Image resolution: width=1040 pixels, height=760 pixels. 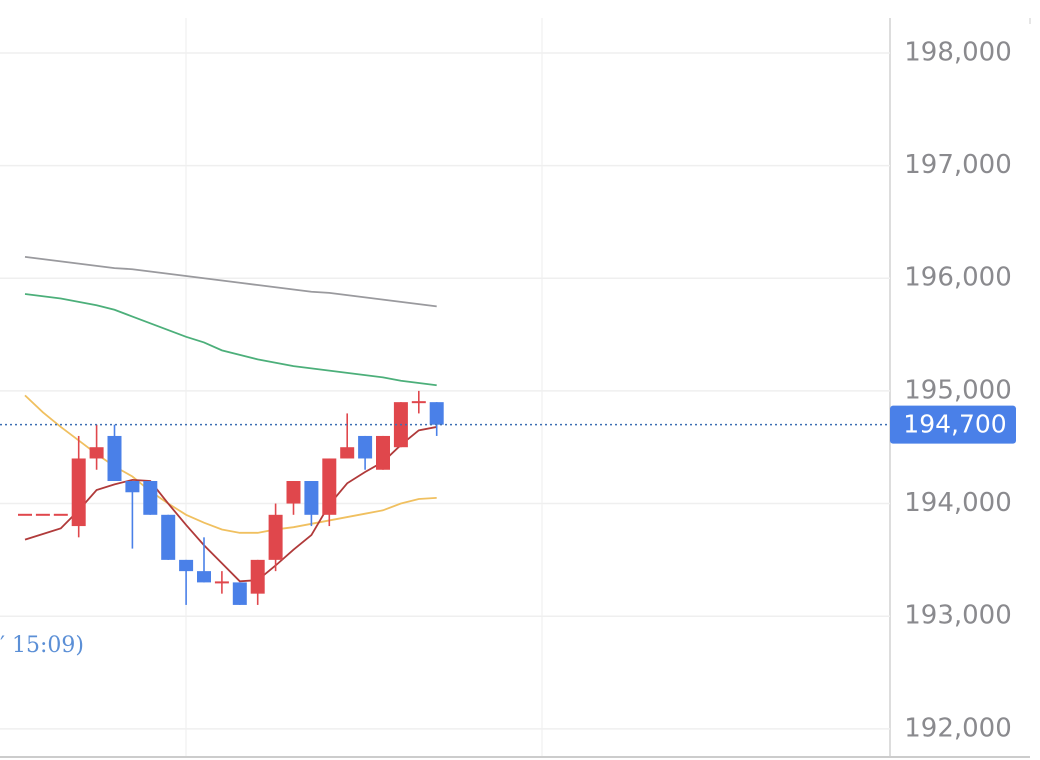 I want to click on y-tick-label: 198,000, so click(x=958, y=52).